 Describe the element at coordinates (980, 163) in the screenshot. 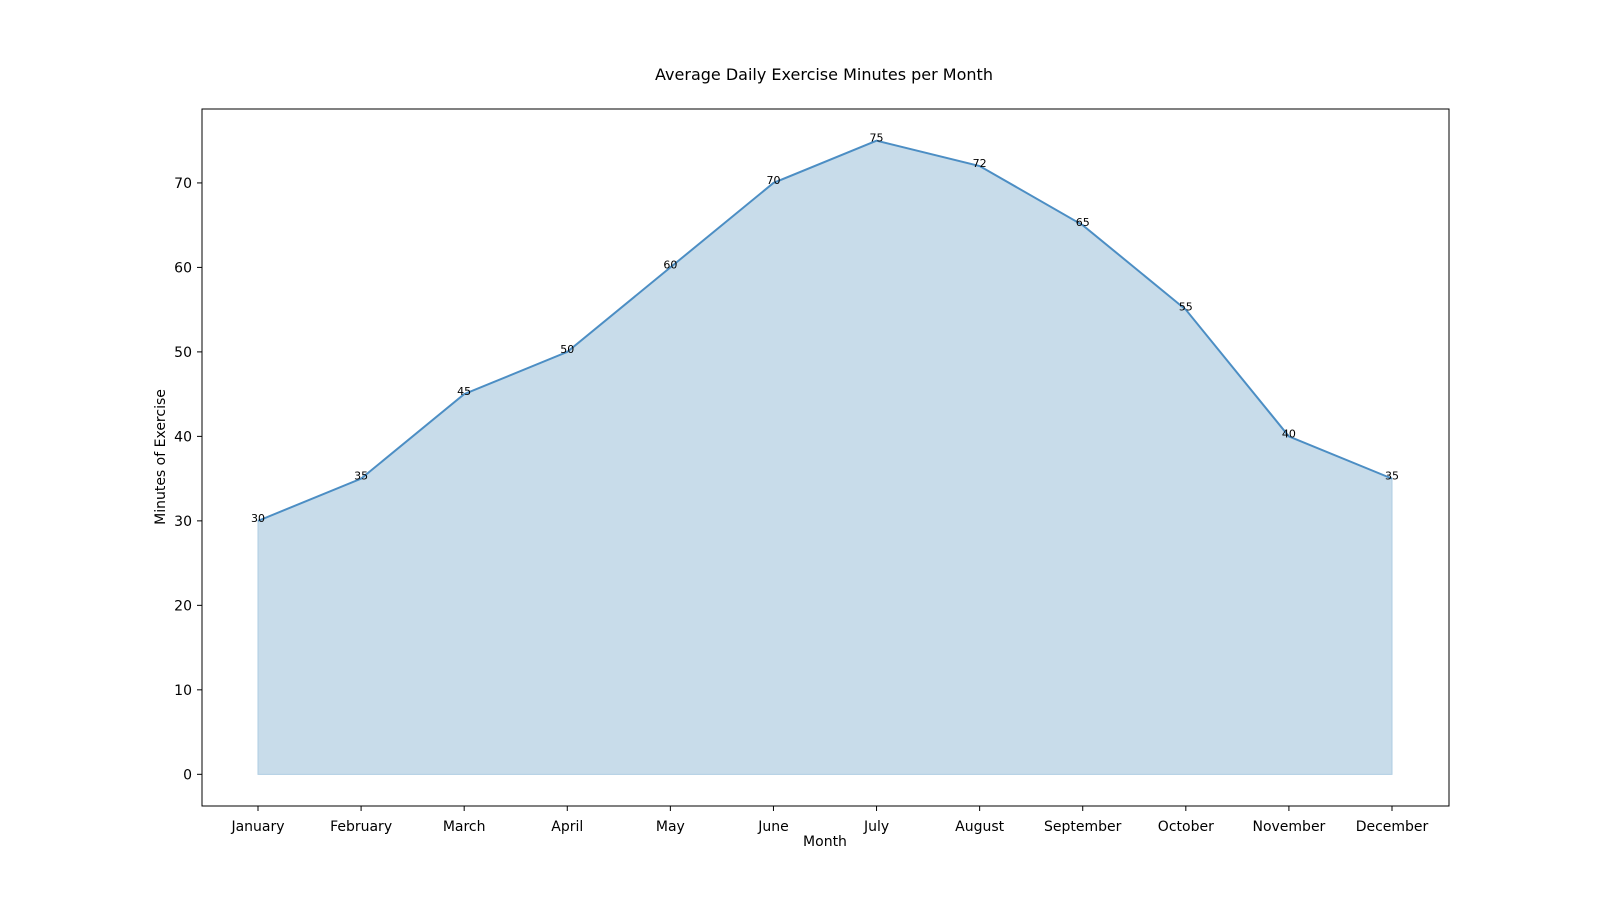

I see `data-label: 72` at that location.